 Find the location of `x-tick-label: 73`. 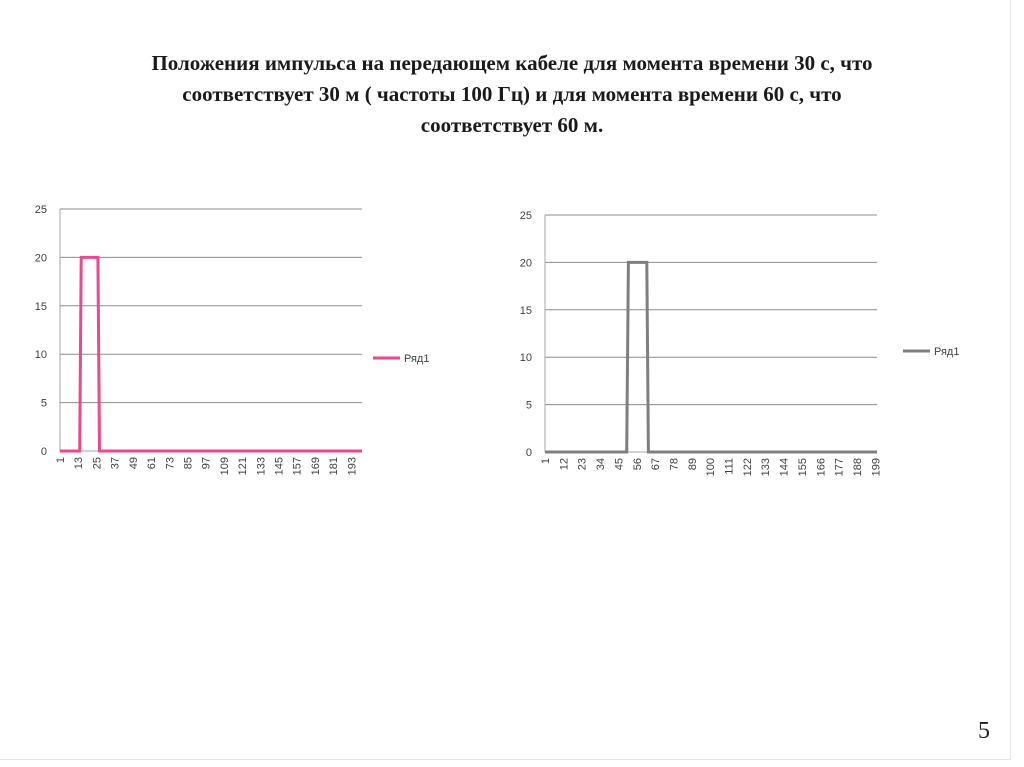

x-tick-label: 73 is located at coordinates (170, 463).